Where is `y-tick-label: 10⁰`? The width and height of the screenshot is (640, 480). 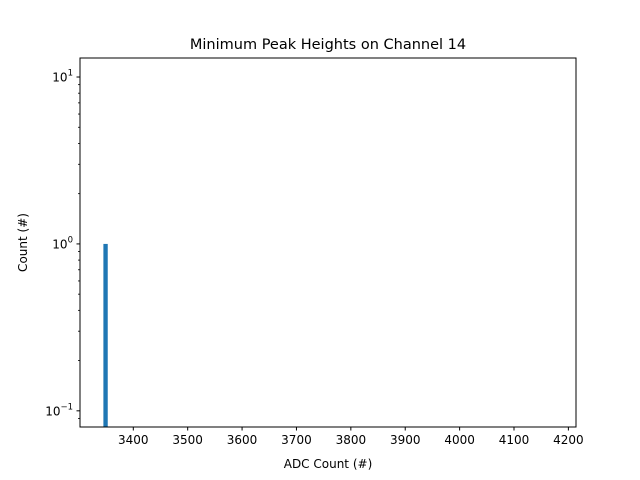
y-tick-label: 10⁰ is located at coordinates (62, 243).